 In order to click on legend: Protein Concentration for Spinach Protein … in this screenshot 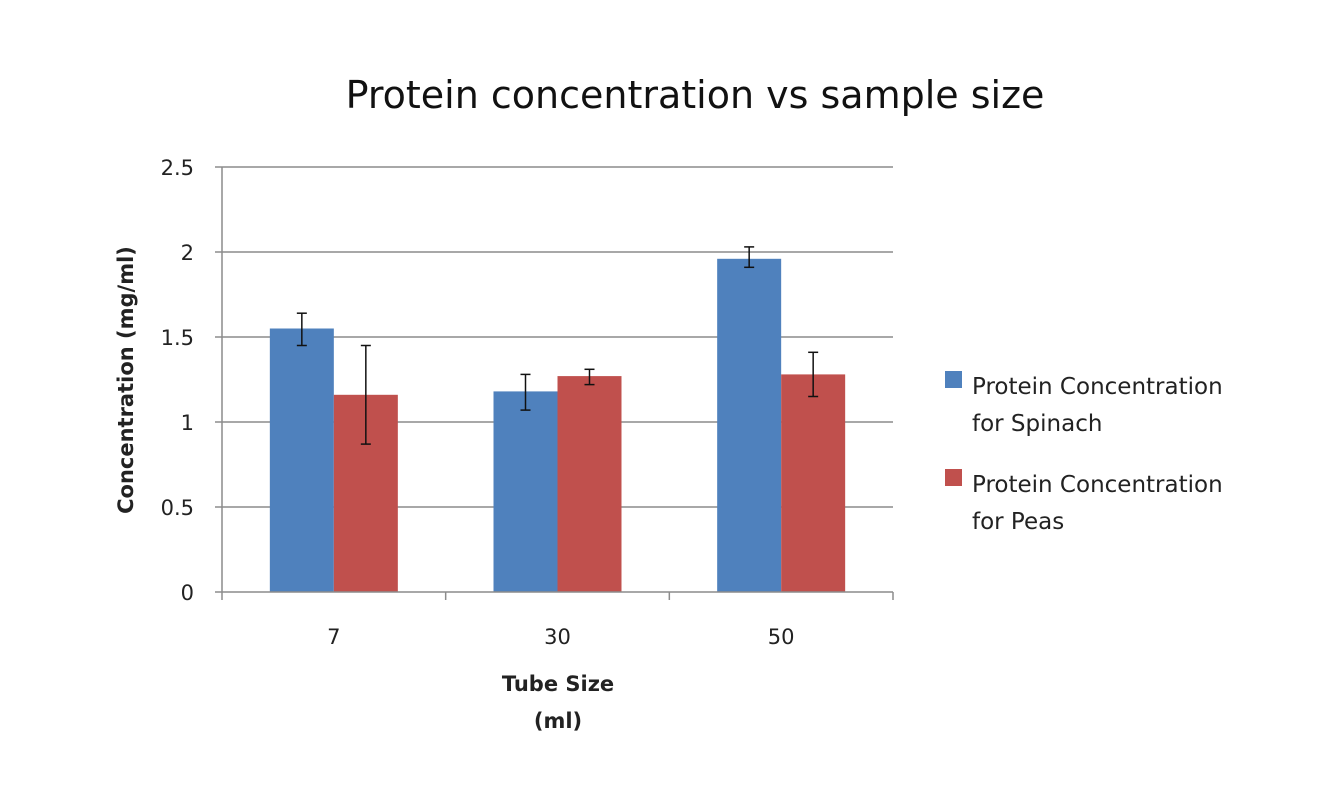, I will do `click(1084, 453)`.